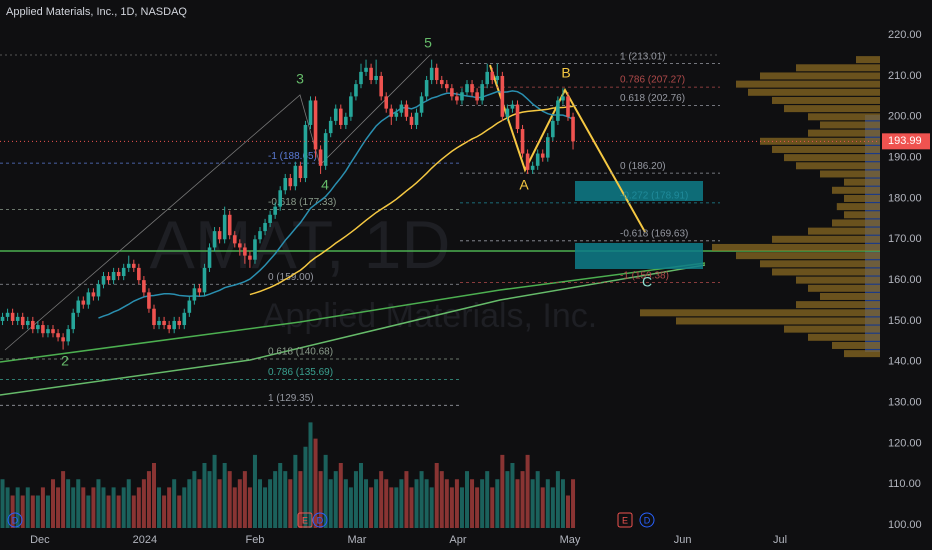 This screenshot has height=550, width=932. Describe the element at coordinates (644, 275) in the screenshot. I see `fib-label: -1 (159.38)` at that location.